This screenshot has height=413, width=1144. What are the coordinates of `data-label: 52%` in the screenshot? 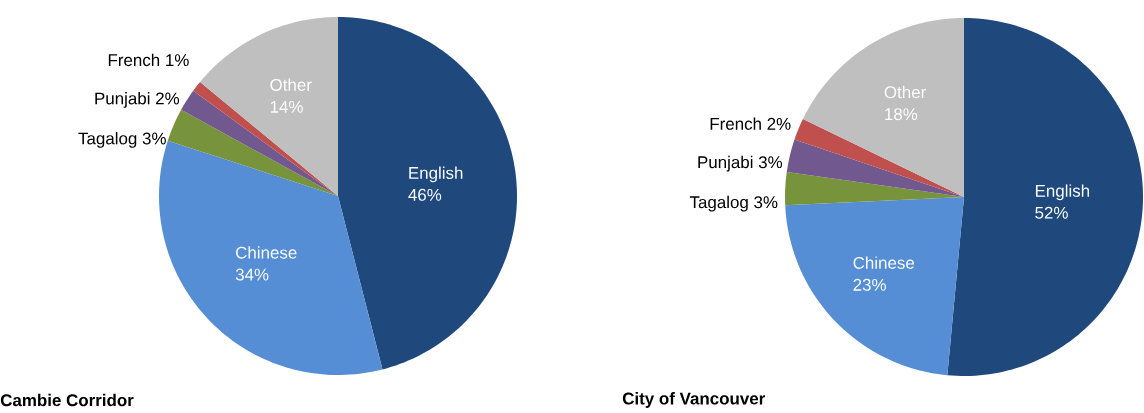 It's located at (1051, 212).